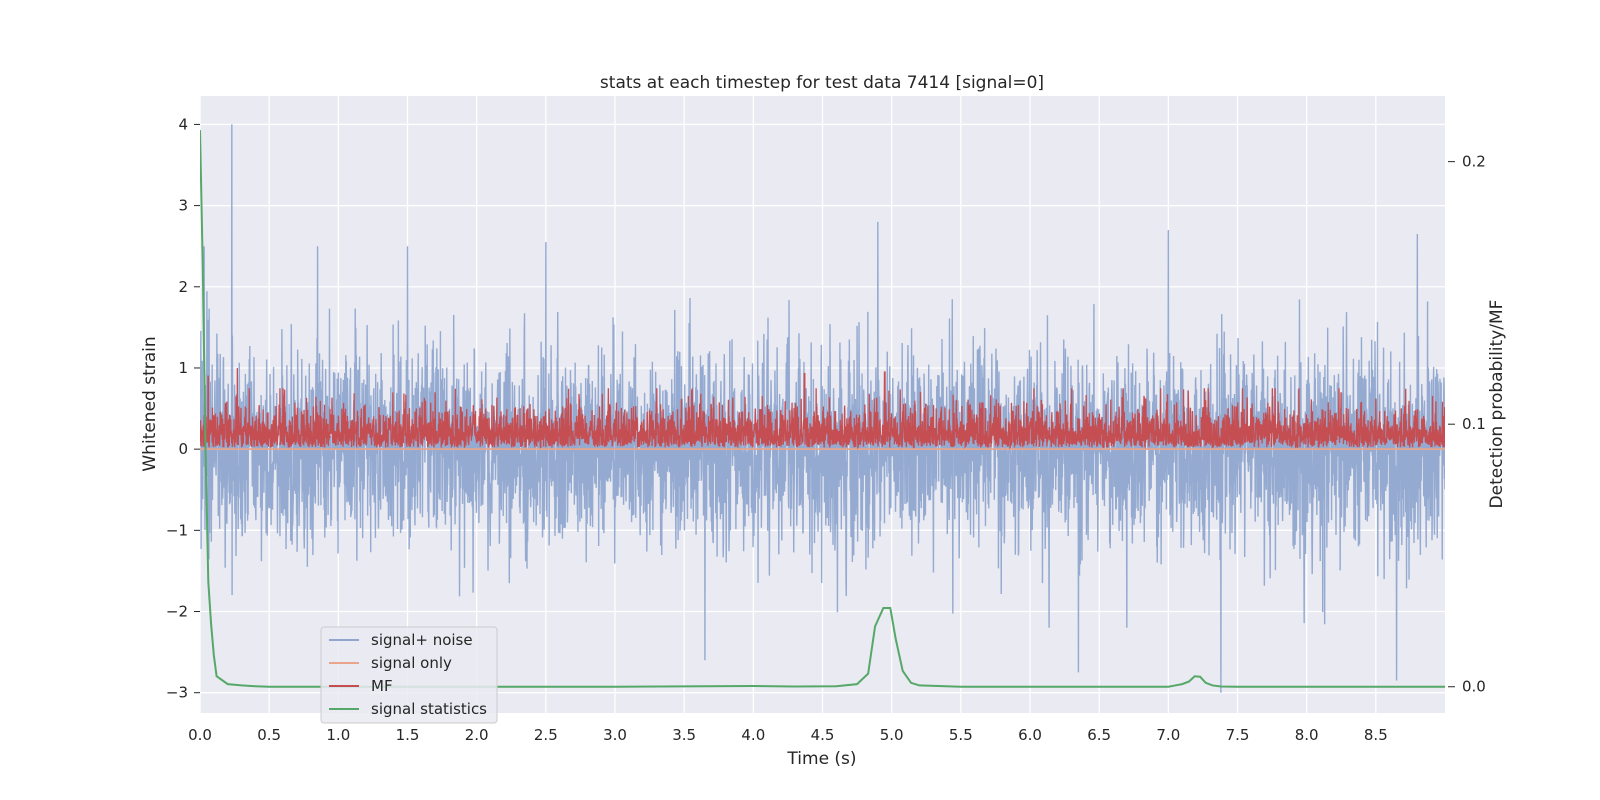 This screenshot has height=800, width=1600. What do you see at coordinates (1474, 162) in the screenshot?
I see `y-right-tick-label: 0.2` at bounding box center [1474, 162].